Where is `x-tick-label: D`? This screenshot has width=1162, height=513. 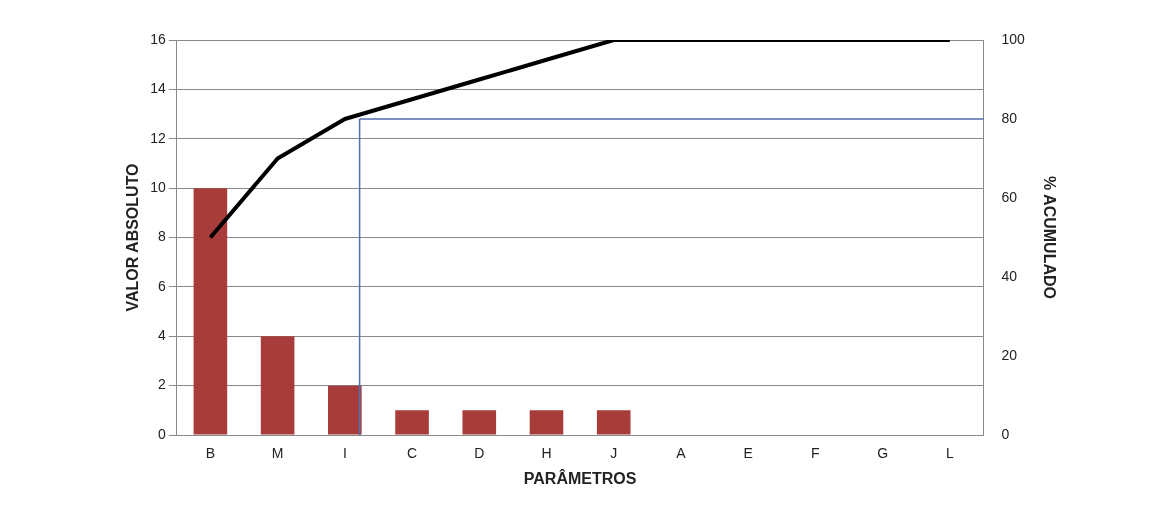
x-tick-label: D is located at coordinates (479, 453).